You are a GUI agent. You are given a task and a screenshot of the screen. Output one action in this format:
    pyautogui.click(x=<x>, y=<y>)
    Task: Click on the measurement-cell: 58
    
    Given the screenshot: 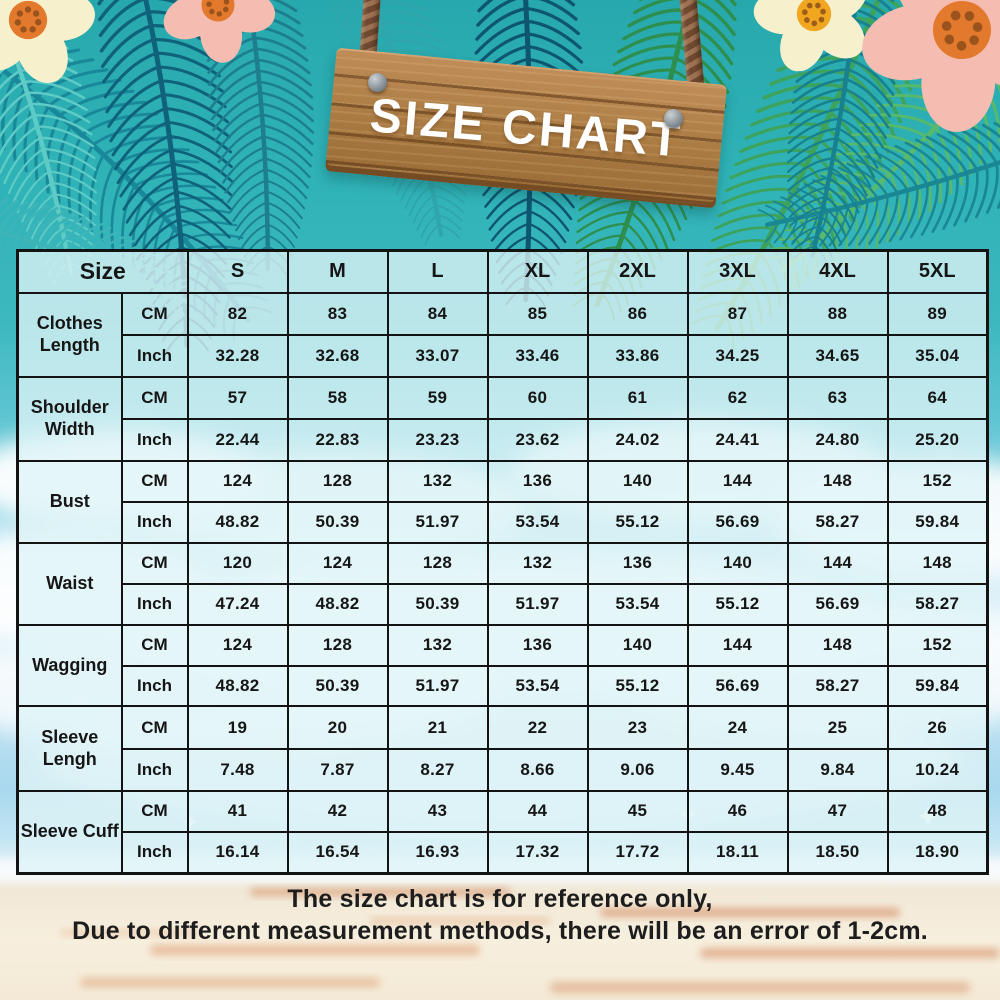 What is the action you would take?
    pyautogui.click(x=337, y=397)
    